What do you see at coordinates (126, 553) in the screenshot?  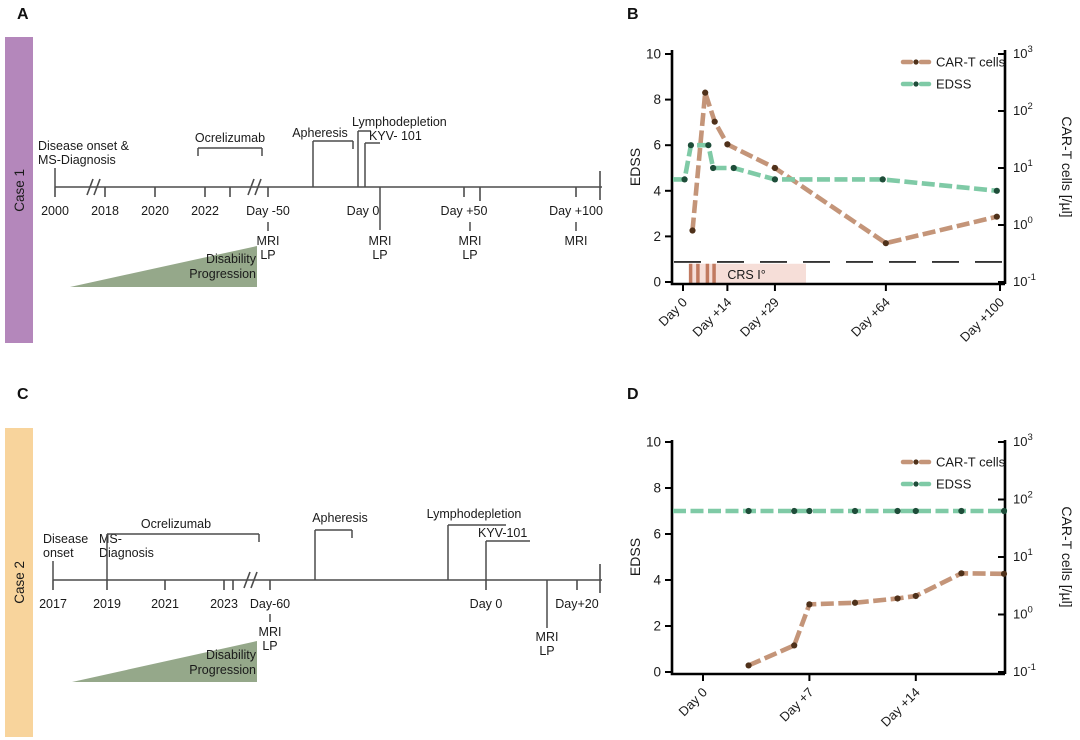 I see `event-label: Diagnosis` at bounding box center [126, 553].